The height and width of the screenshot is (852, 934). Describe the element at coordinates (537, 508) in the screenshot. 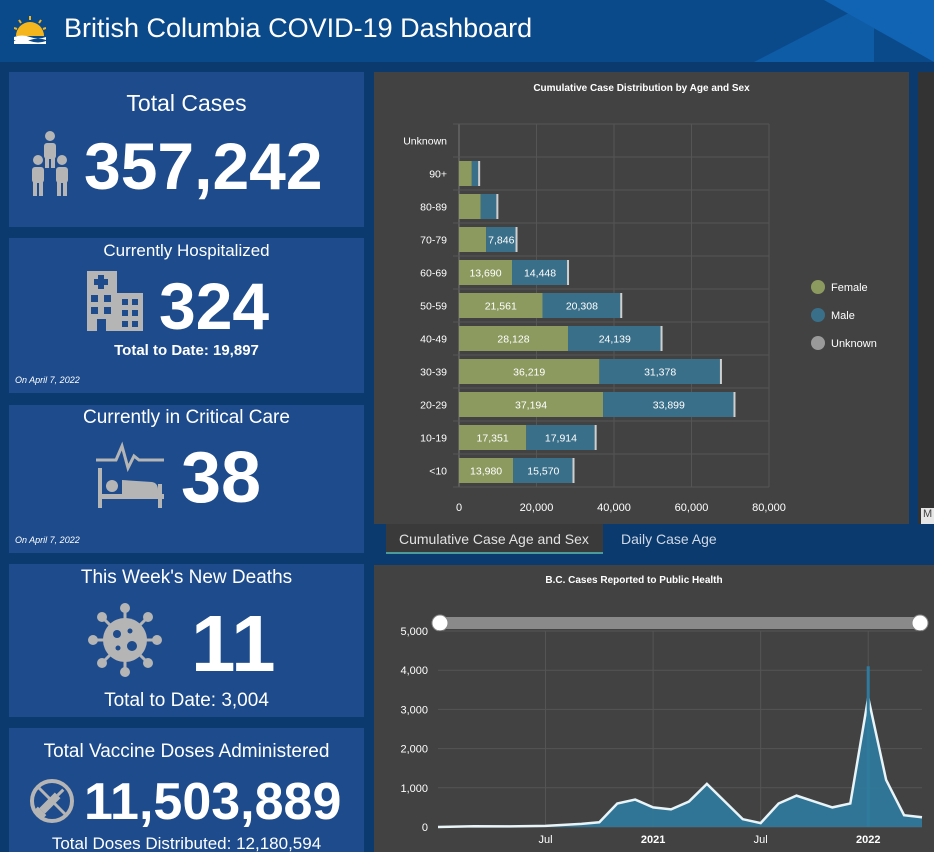

I see `x-tick-label: 20,000` at that location.